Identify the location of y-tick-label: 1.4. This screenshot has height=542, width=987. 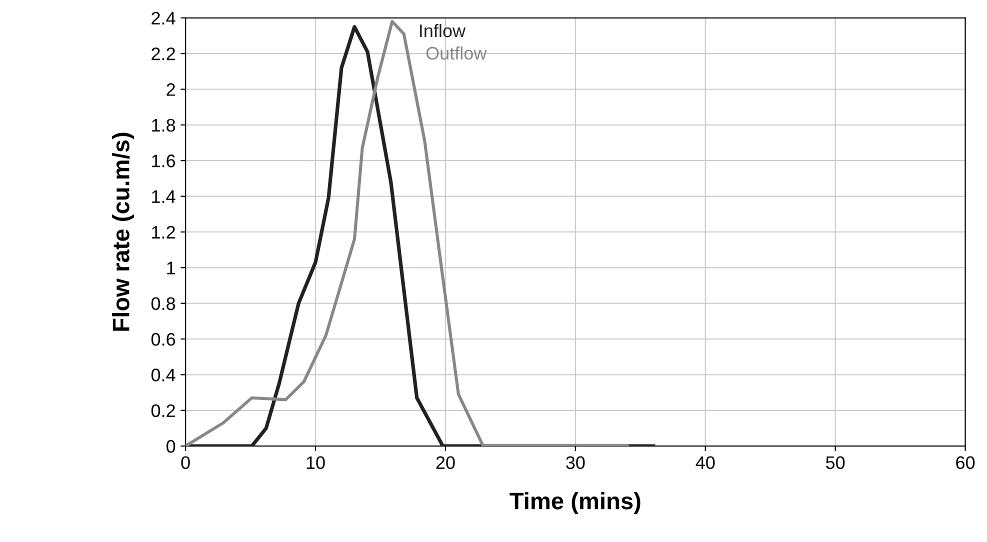
(164, 196).